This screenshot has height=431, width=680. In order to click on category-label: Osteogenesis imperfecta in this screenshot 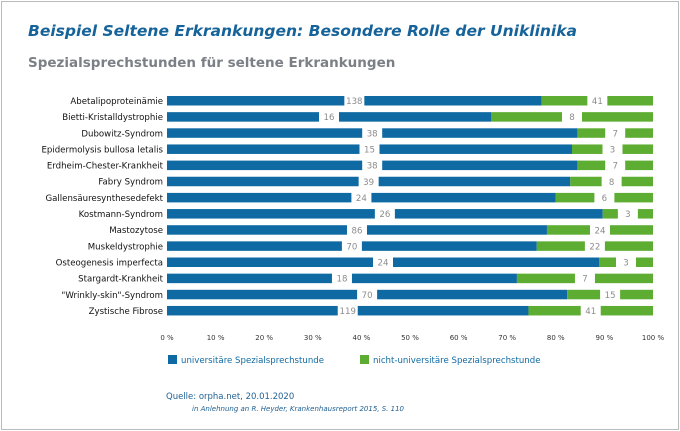, I will do `click(109, 263)`.